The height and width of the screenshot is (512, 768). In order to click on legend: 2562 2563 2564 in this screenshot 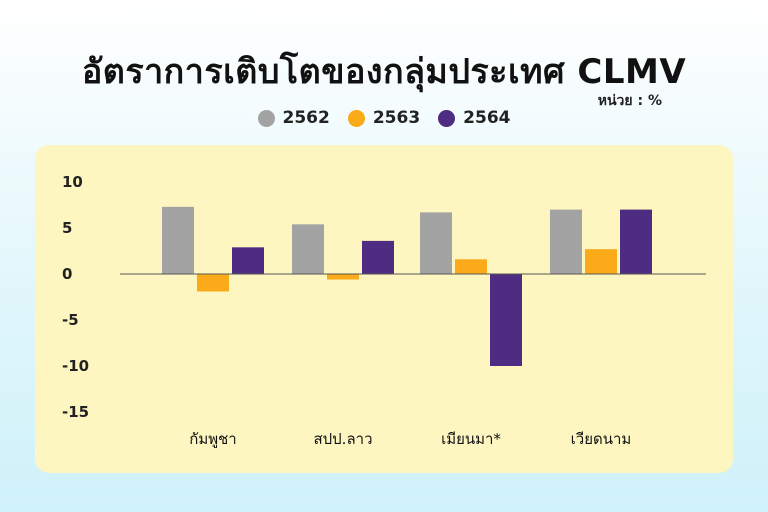, I will do `click(384, 118)`.